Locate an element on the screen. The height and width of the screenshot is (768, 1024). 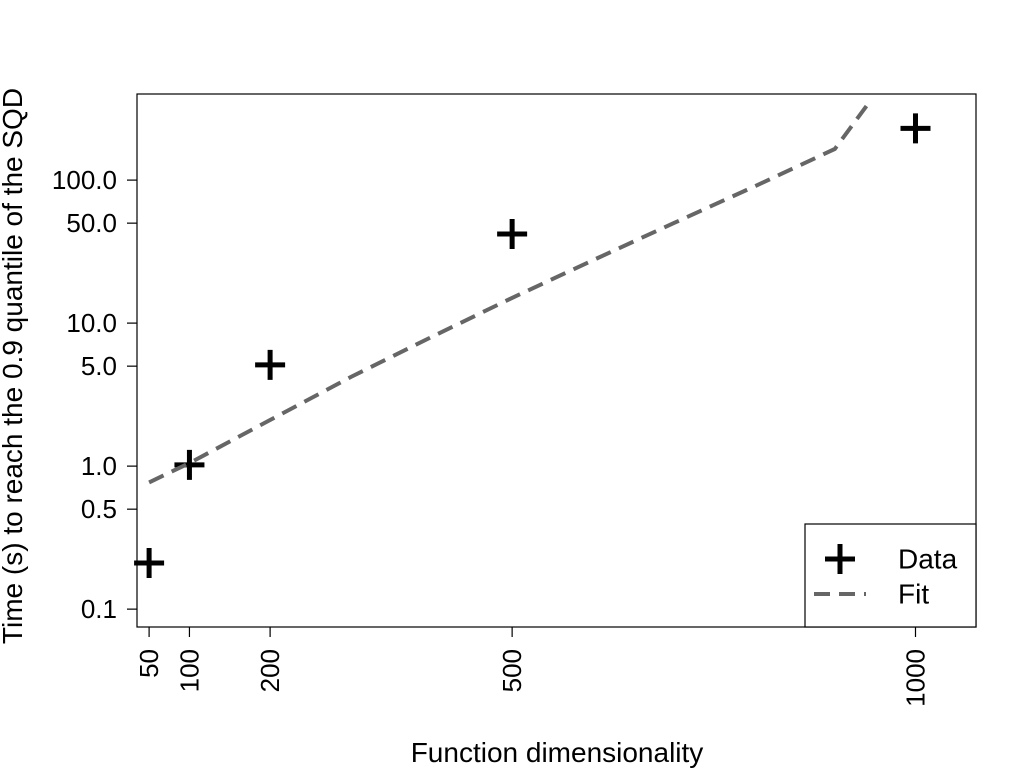
legend-box is located at coordinates (890, 575).